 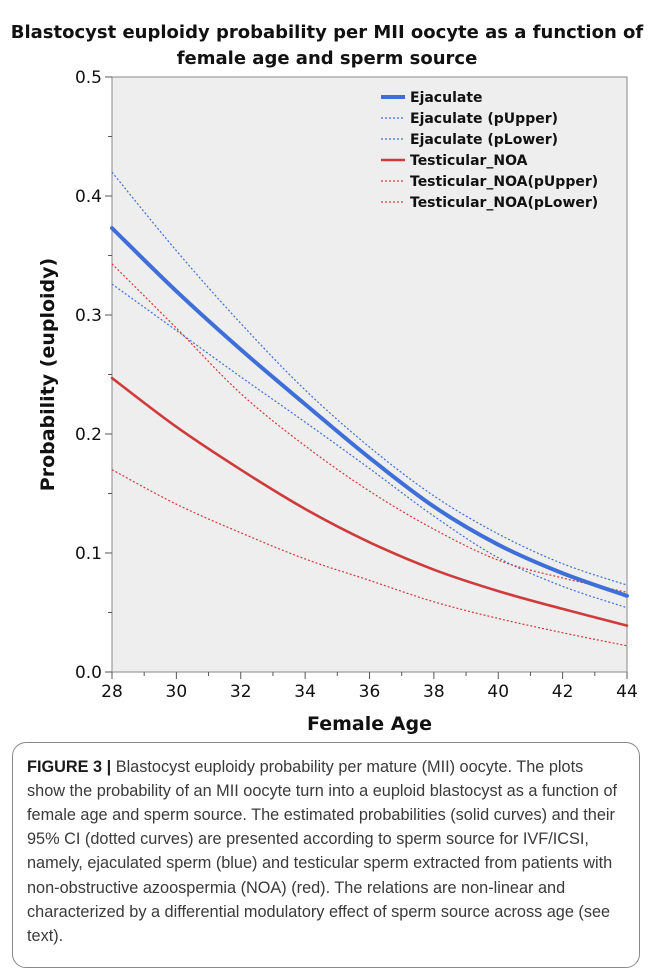 What do you see at coordinates (469, 161) in the screenshot?
I see `legend-label: Testicular_NOA` at bounding box center [469, 161].